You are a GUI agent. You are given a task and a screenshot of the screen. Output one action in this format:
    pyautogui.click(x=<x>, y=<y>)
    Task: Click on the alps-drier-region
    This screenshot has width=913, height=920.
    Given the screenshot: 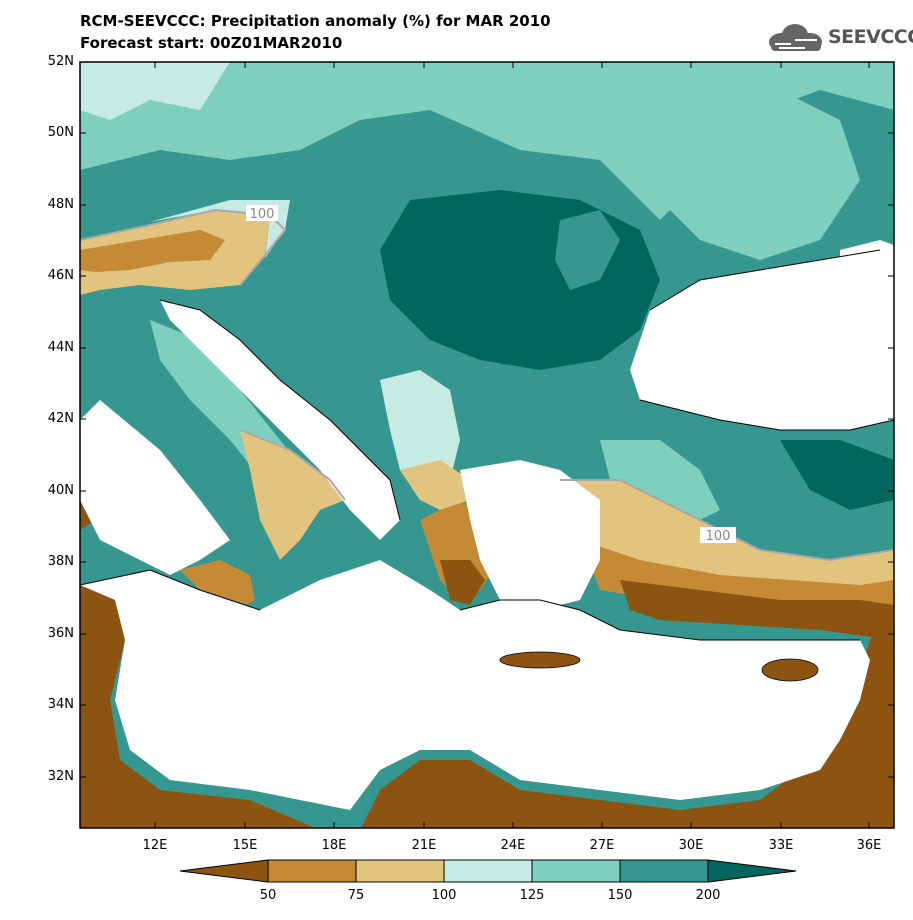 What is the action you would take?
    pyautogui.click(x=152, y=251)
    